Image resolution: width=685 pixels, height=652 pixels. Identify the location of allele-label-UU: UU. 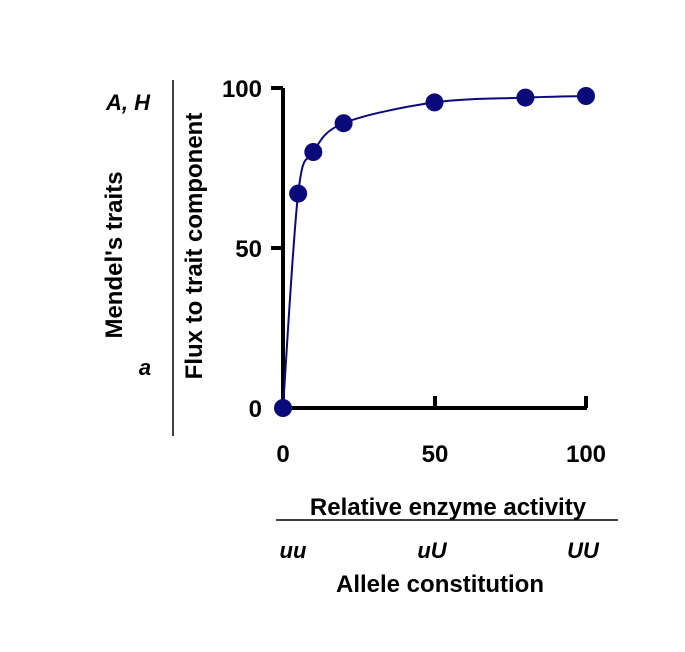
(583, 550).